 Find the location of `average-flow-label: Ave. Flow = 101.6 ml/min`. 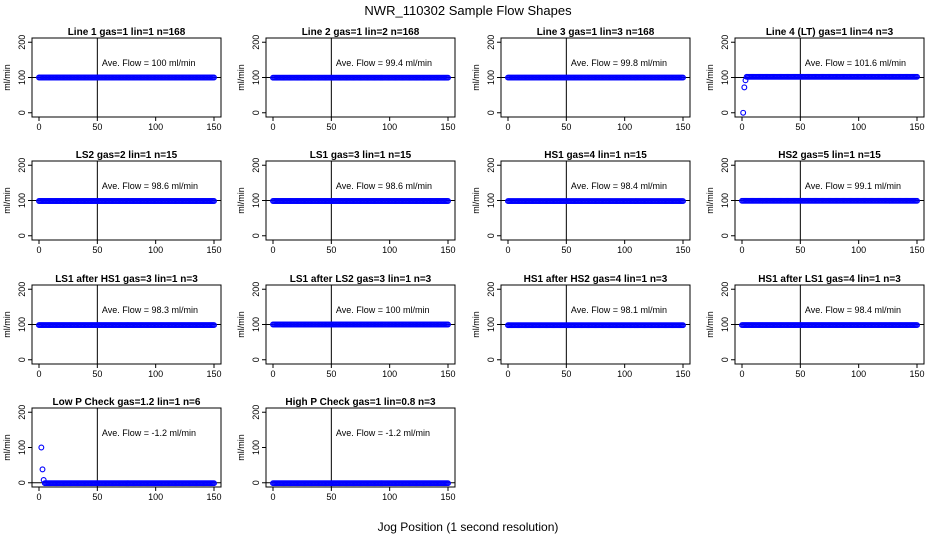

average-flow-label: Ave. Flow = 101.6 ml/min is located at coordinates (855, 63).